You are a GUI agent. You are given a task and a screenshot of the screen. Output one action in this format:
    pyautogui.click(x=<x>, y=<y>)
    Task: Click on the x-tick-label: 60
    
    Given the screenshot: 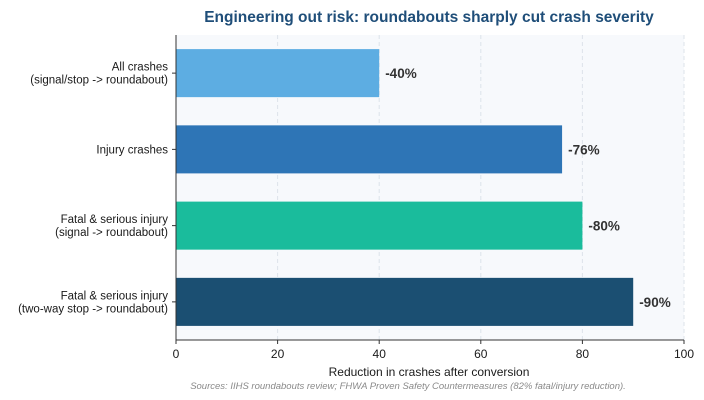 What is the action you would take?
    pyautogui.click(x=481, y=354)
    